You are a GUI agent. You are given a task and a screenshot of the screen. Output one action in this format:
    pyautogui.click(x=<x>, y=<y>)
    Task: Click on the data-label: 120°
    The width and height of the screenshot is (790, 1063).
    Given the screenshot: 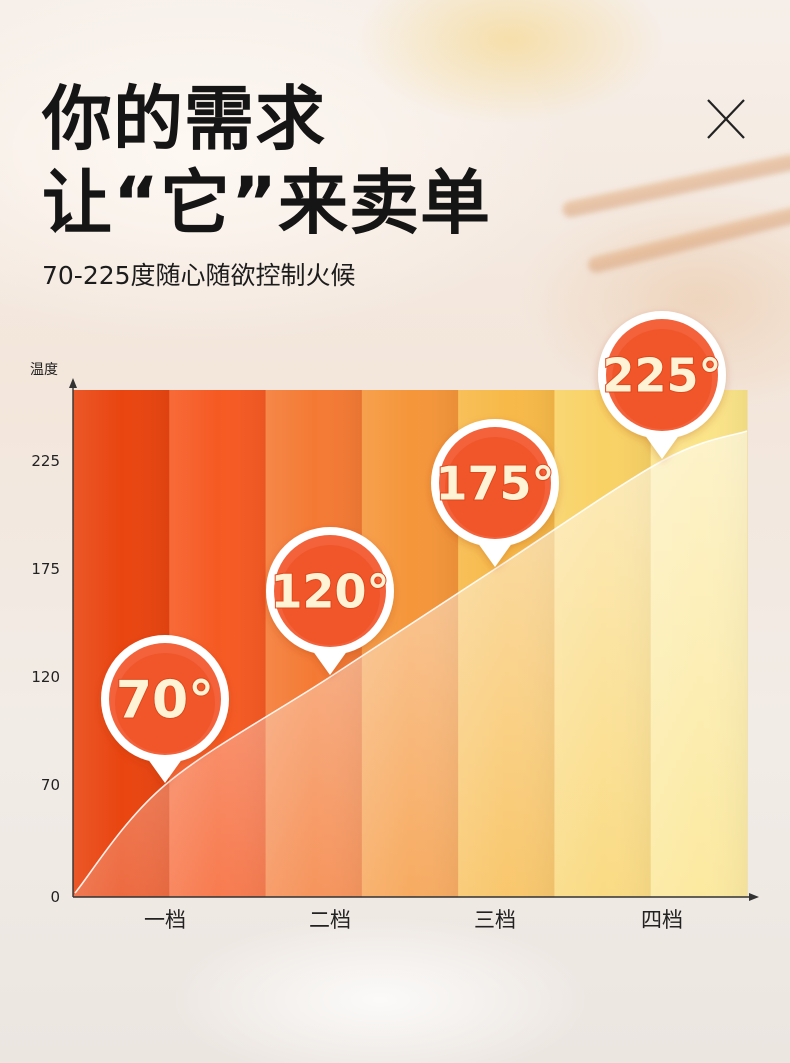 What is the action you would take?
    pyautogui.click(x=329, y=592)
    